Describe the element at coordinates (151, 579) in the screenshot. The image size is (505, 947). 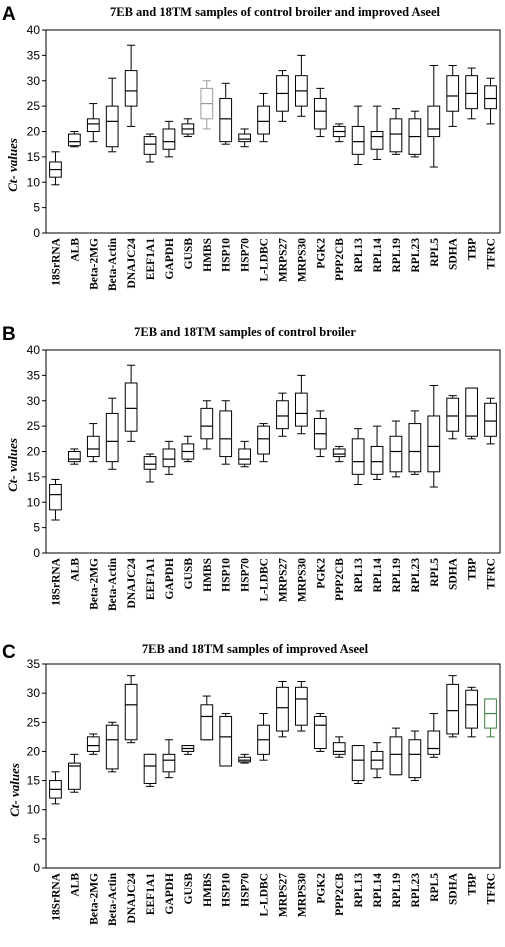
I see `x-category-label: EEF1A1` at that location.